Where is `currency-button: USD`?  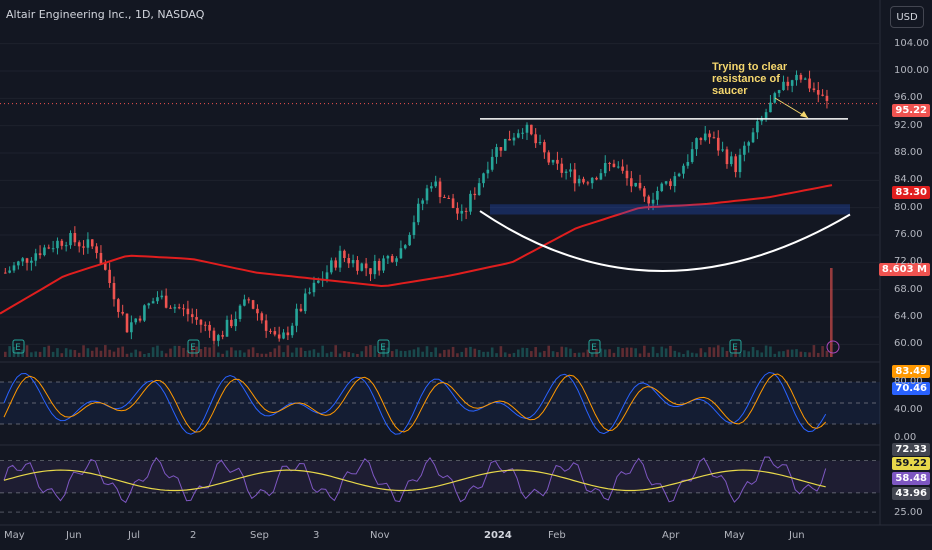
currency-button: USD is located at coordinates (907, 17).